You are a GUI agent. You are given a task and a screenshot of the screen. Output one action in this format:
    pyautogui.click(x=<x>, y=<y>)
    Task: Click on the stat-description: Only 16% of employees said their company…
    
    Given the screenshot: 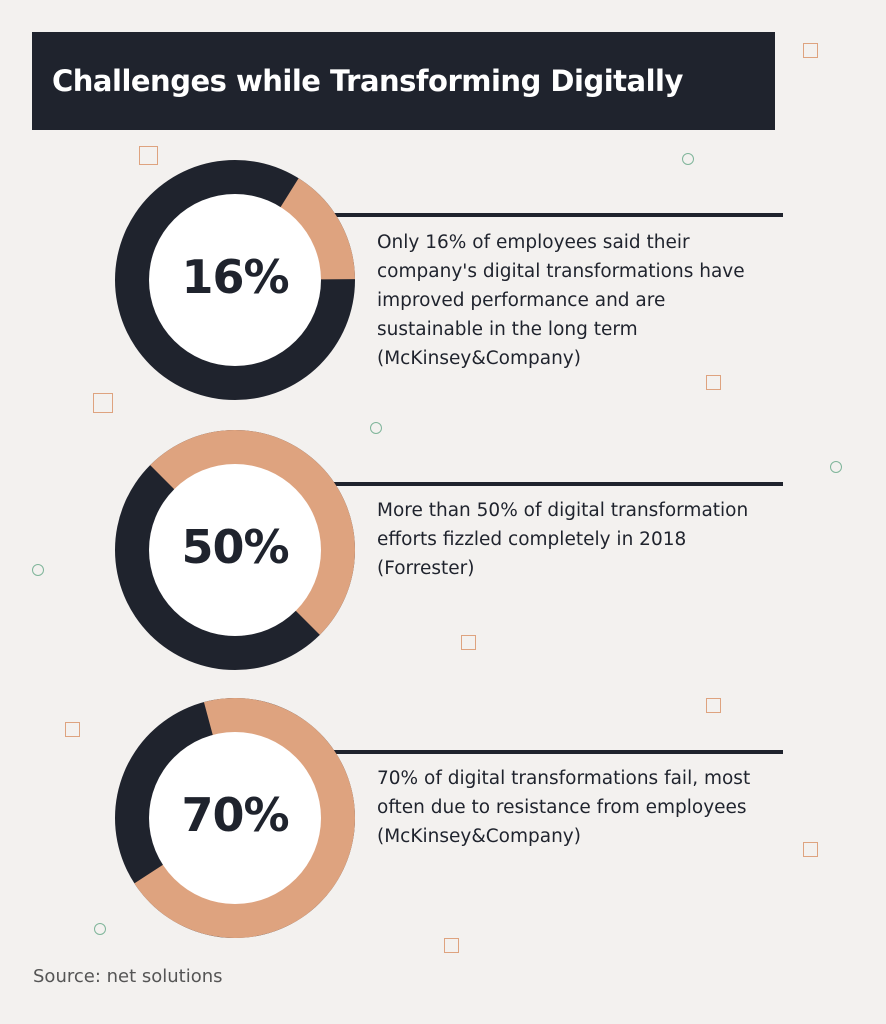 What is the action you would take?
    pyautogui.click(x=561, y=286)
    